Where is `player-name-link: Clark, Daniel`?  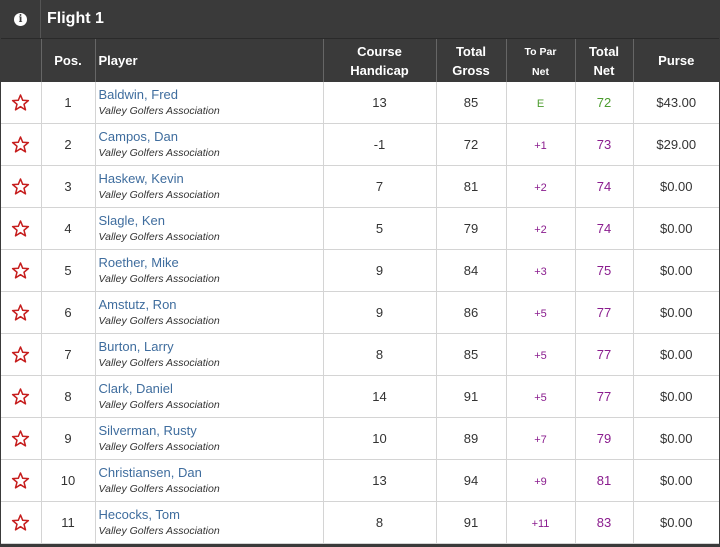
player-name-link: Clark, Daniel is located at coordinates (135, 388).